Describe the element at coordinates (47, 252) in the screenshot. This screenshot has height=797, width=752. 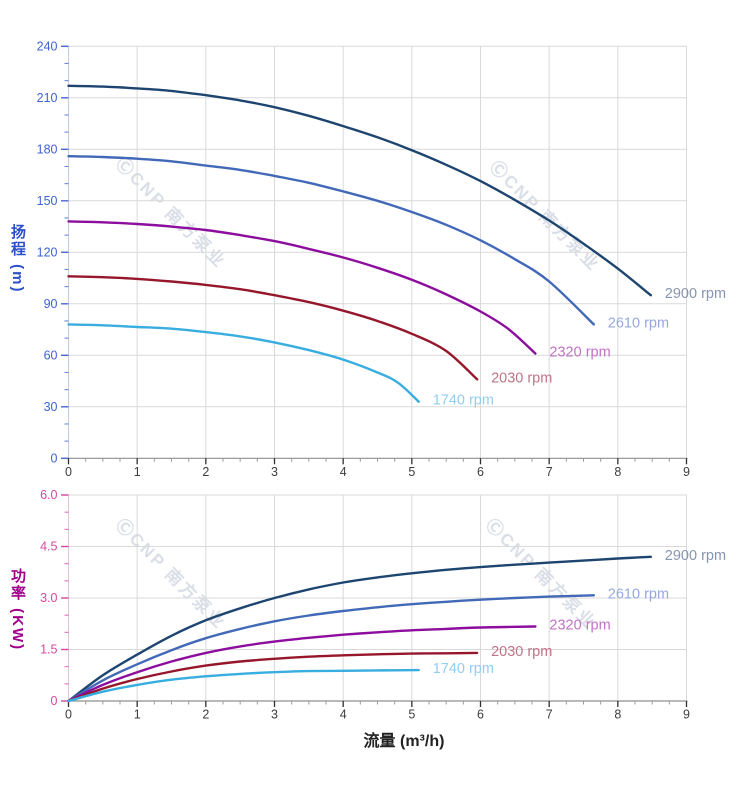
I see `y-tick-label: 120` at that location.